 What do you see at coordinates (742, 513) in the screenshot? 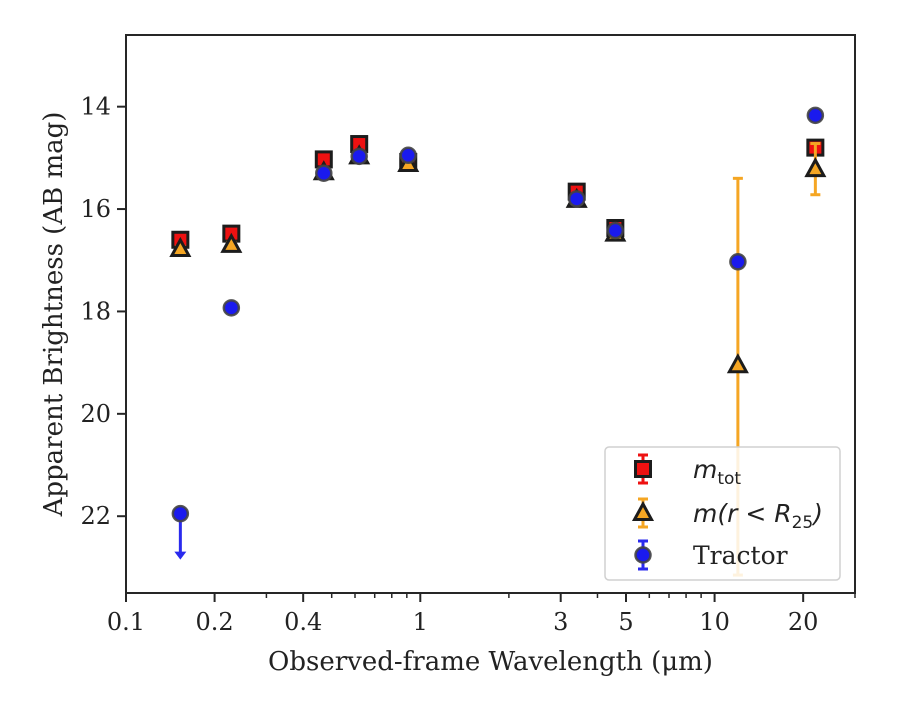
I see `legend-label-main: m(r < R` at bounding box center [742, 513].